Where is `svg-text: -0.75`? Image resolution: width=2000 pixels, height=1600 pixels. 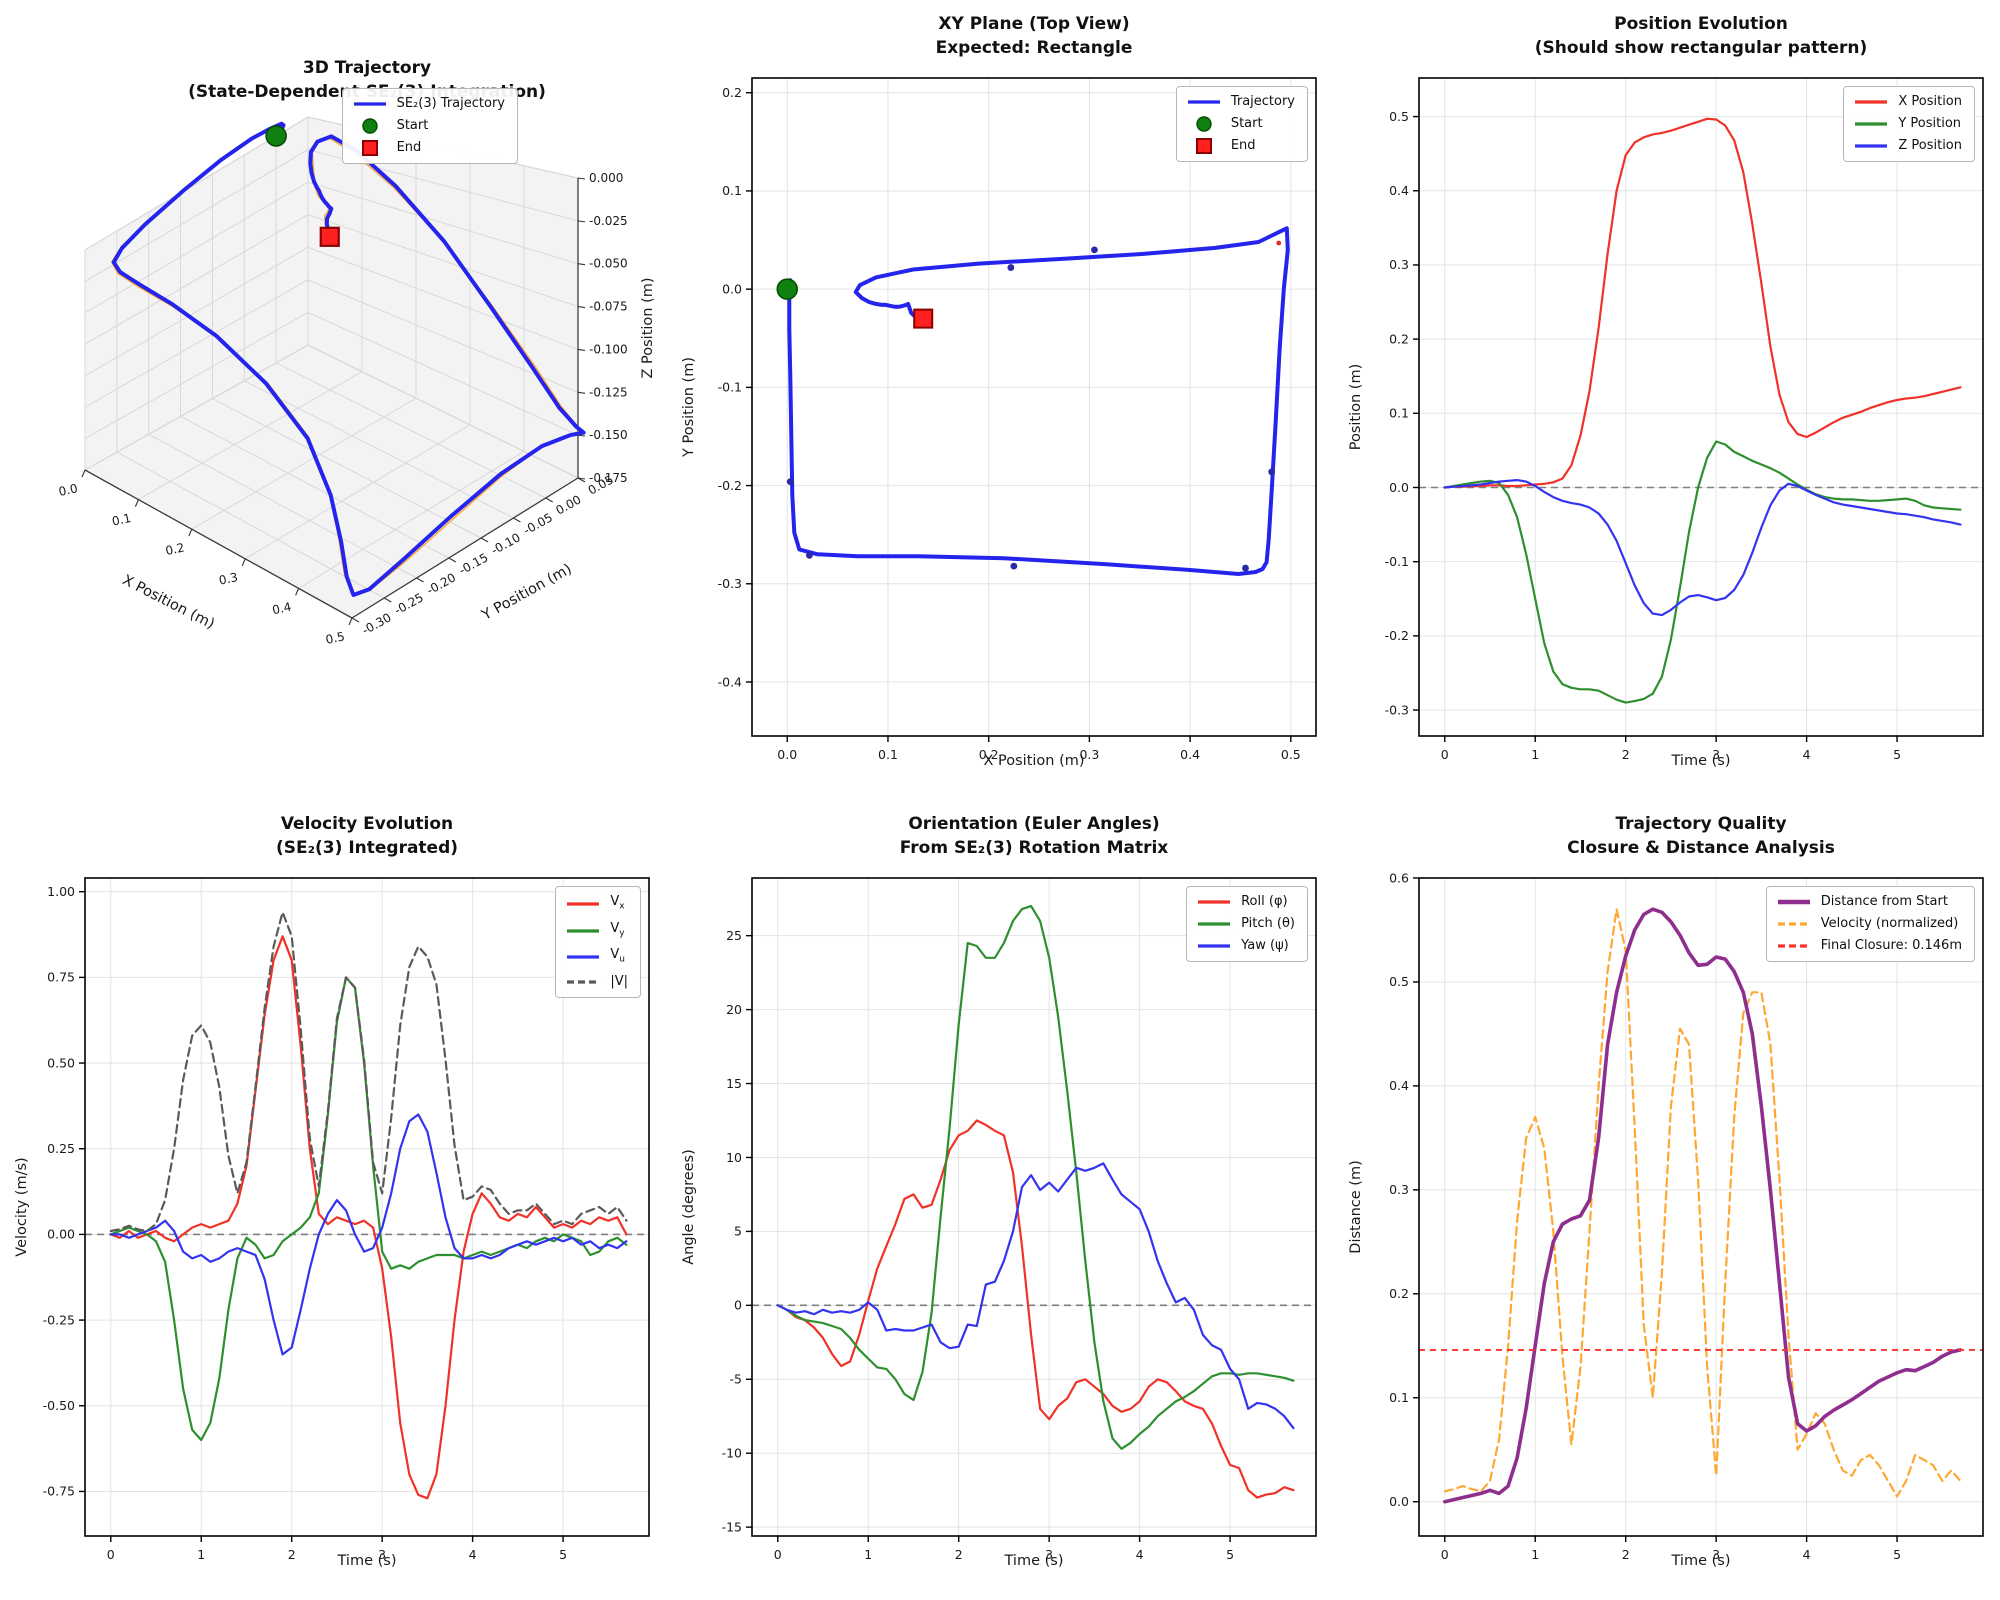 svg-text: -0.75 is located at coordinates (59, 1491).